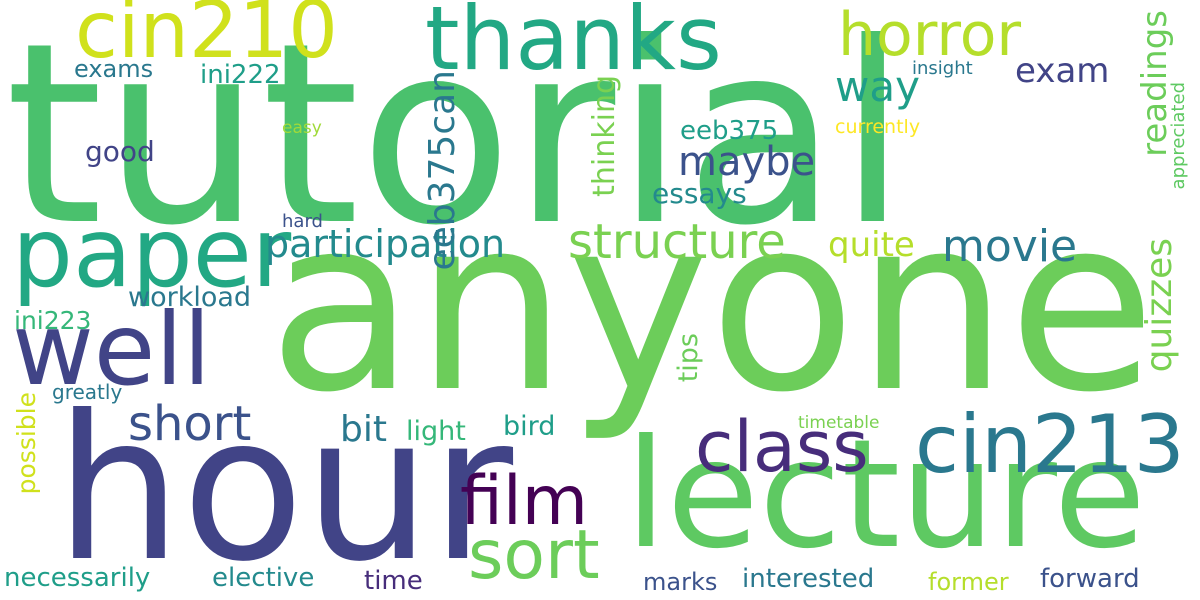  What do you see at coordinates (206, 38) in the screenshot?
I see `word-cin210: cin210` at bounding box center [206, 38].